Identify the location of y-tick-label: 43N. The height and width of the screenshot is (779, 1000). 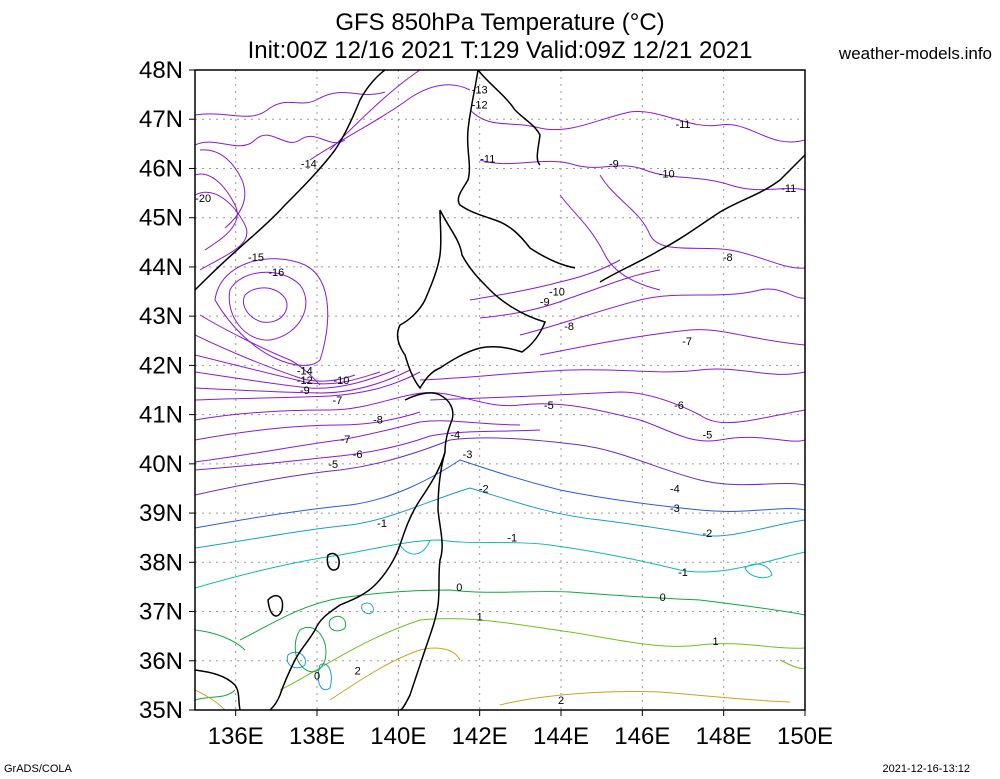
(161, 316).